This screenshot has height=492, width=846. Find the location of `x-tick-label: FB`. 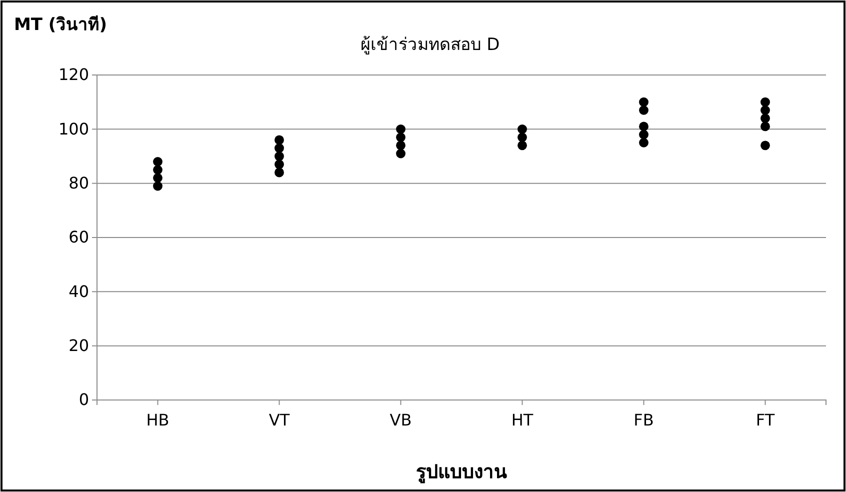

x-tick-label: FB is located at coordinates (644, 420).